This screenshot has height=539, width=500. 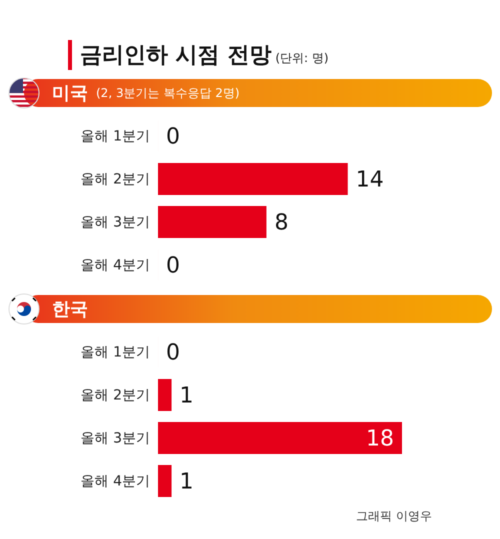 What do you see at coordinates (302, 58) in the screenshot?
I see `text: (단위: 명)` at bounding box center [302, 58].